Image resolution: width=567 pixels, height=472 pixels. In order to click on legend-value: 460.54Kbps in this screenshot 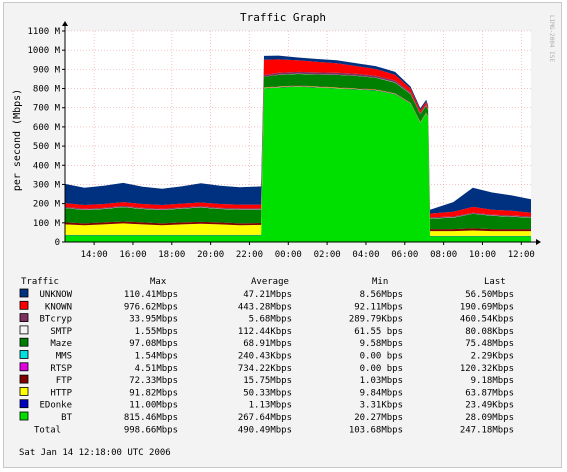, I will do `click(487, 320)`.